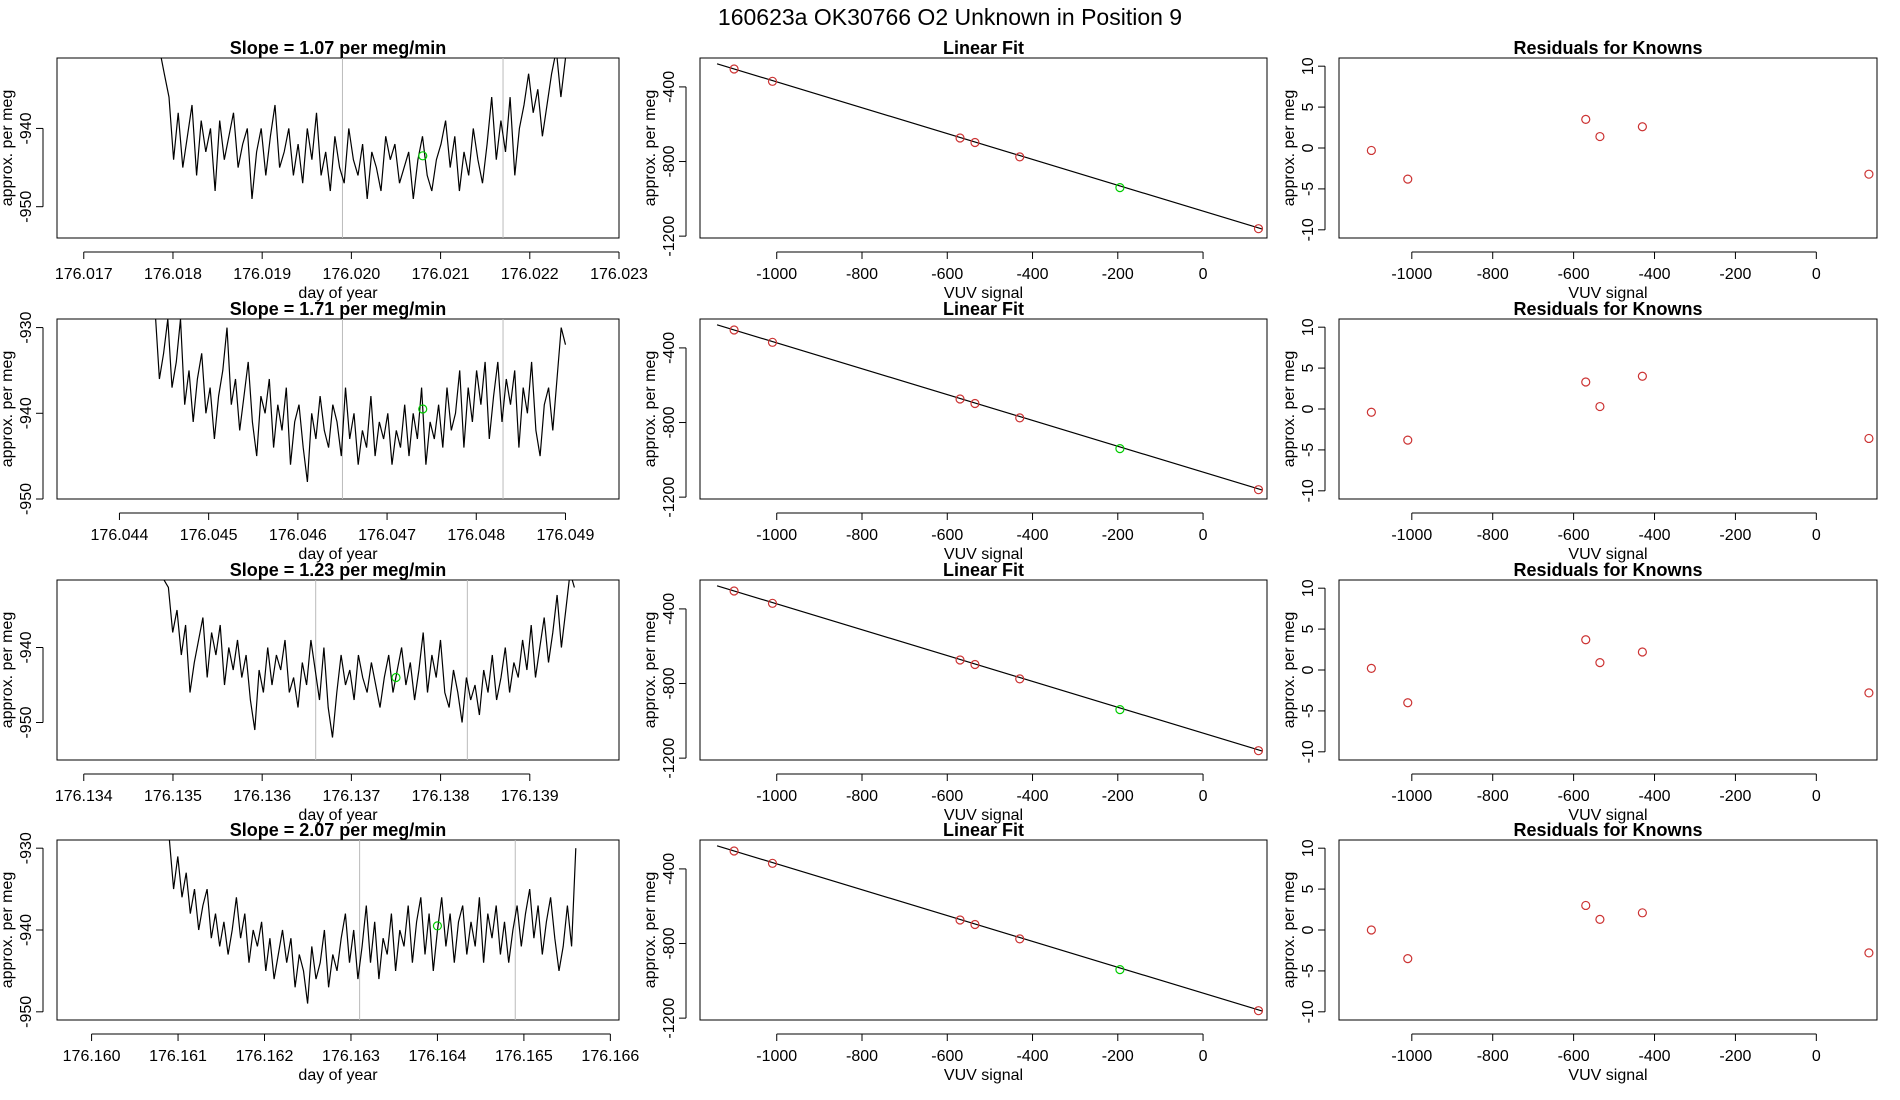 The height and width of the screenshot is (1100, 1900). I want to click on linear-fit-1-x-label: VUV signal, so click(983, 293).